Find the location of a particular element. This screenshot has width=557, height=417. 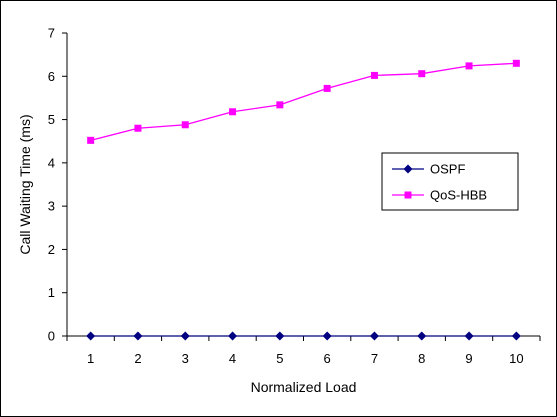

x-tick-label: 8 is located at coordinates (421, 358).